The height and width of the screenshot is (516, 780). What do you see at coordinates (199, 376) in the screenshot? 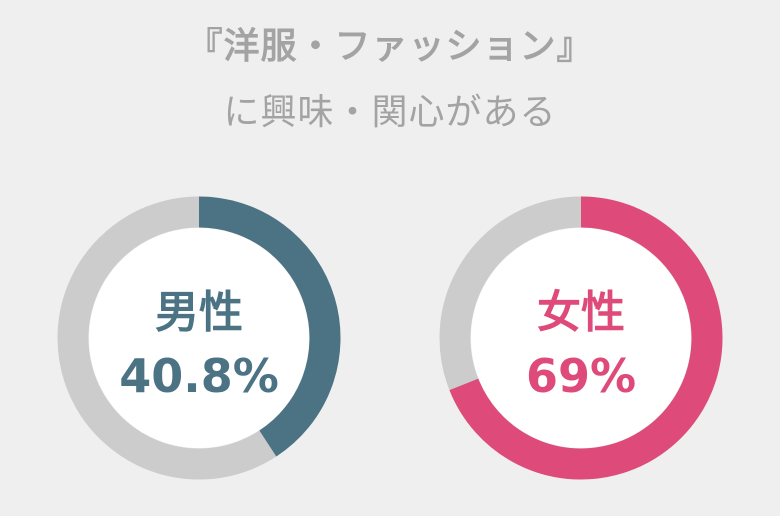
I see `male-donut-value: 40.8%` at bounding box center [199, 376].